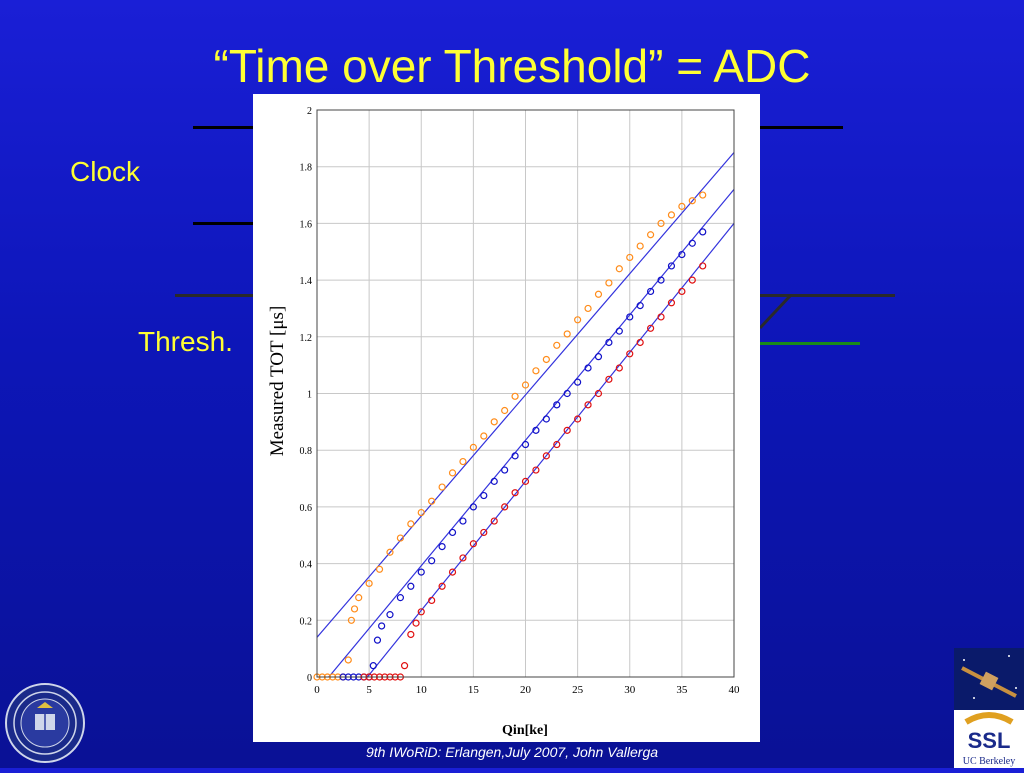  What do you see at coordinates (306, 168) in the screenshot?
I see `y-tick-label: 1.8` at bounding box center [306, 168].